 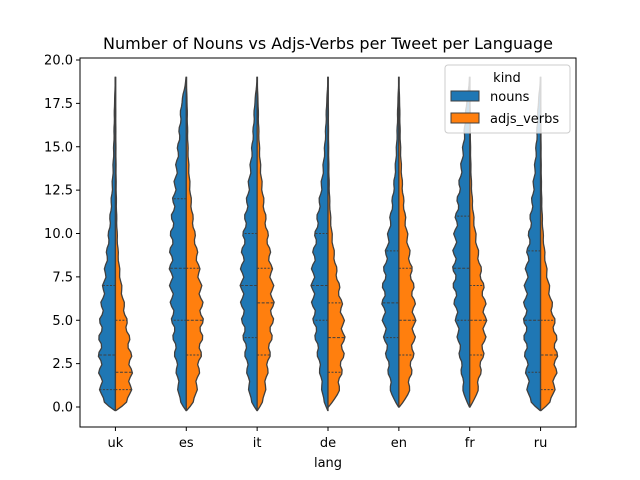 What do you see at coordinates (465, 118) in the screenshot?
I see `legend-swatch-adjs-verbs` at bounding box center [465, 118].